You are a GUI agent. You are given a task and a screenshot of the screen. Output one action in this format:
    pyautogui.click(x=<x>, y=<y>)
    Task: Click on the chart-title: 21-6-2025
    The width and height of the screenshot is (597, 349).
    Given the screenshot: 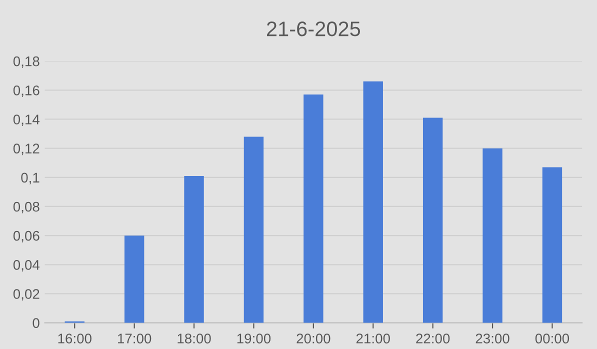 What is the action you would take?
    pyautogui.click(x=313, y=29)
    